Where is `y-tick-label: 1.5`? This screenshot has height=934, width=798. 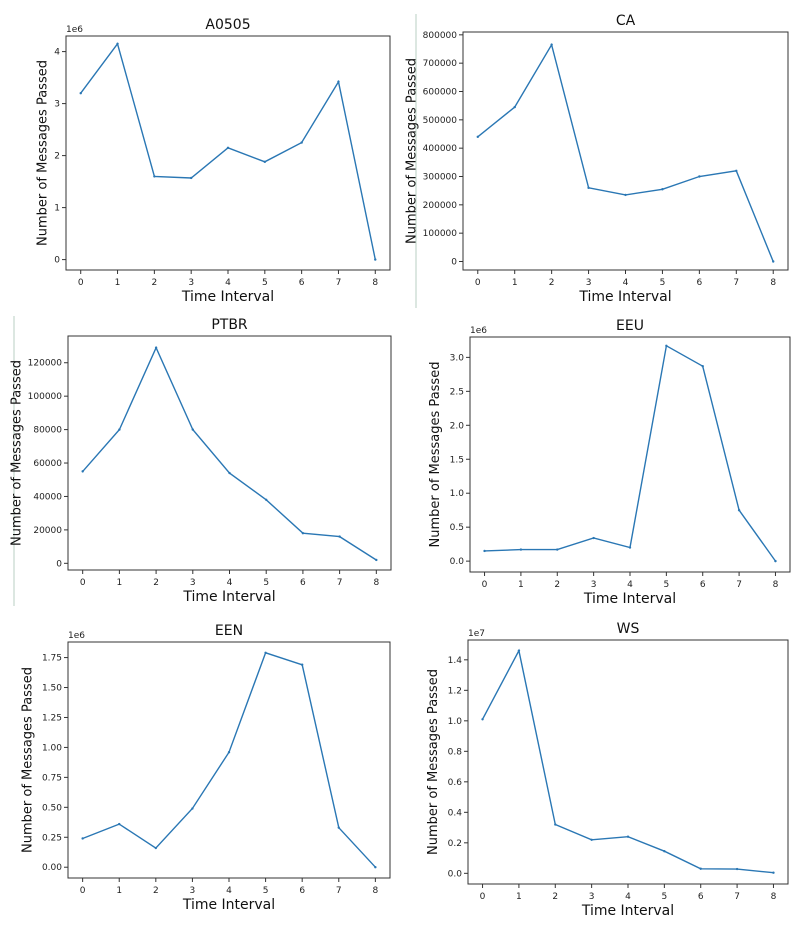
y-tick-label: 1.5 is located at coordinates (457, 460).